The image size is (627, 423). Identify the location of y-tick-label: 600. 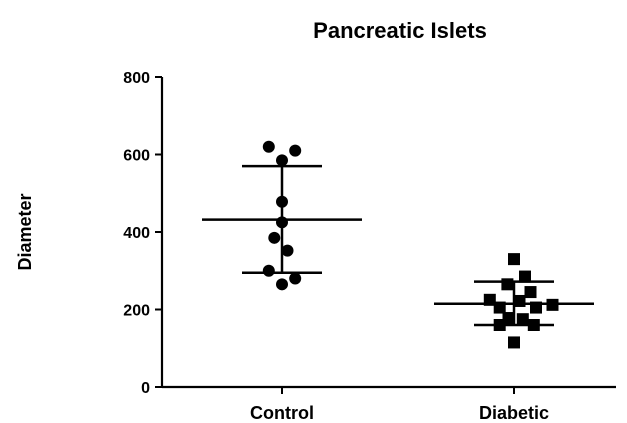
(136, 156).